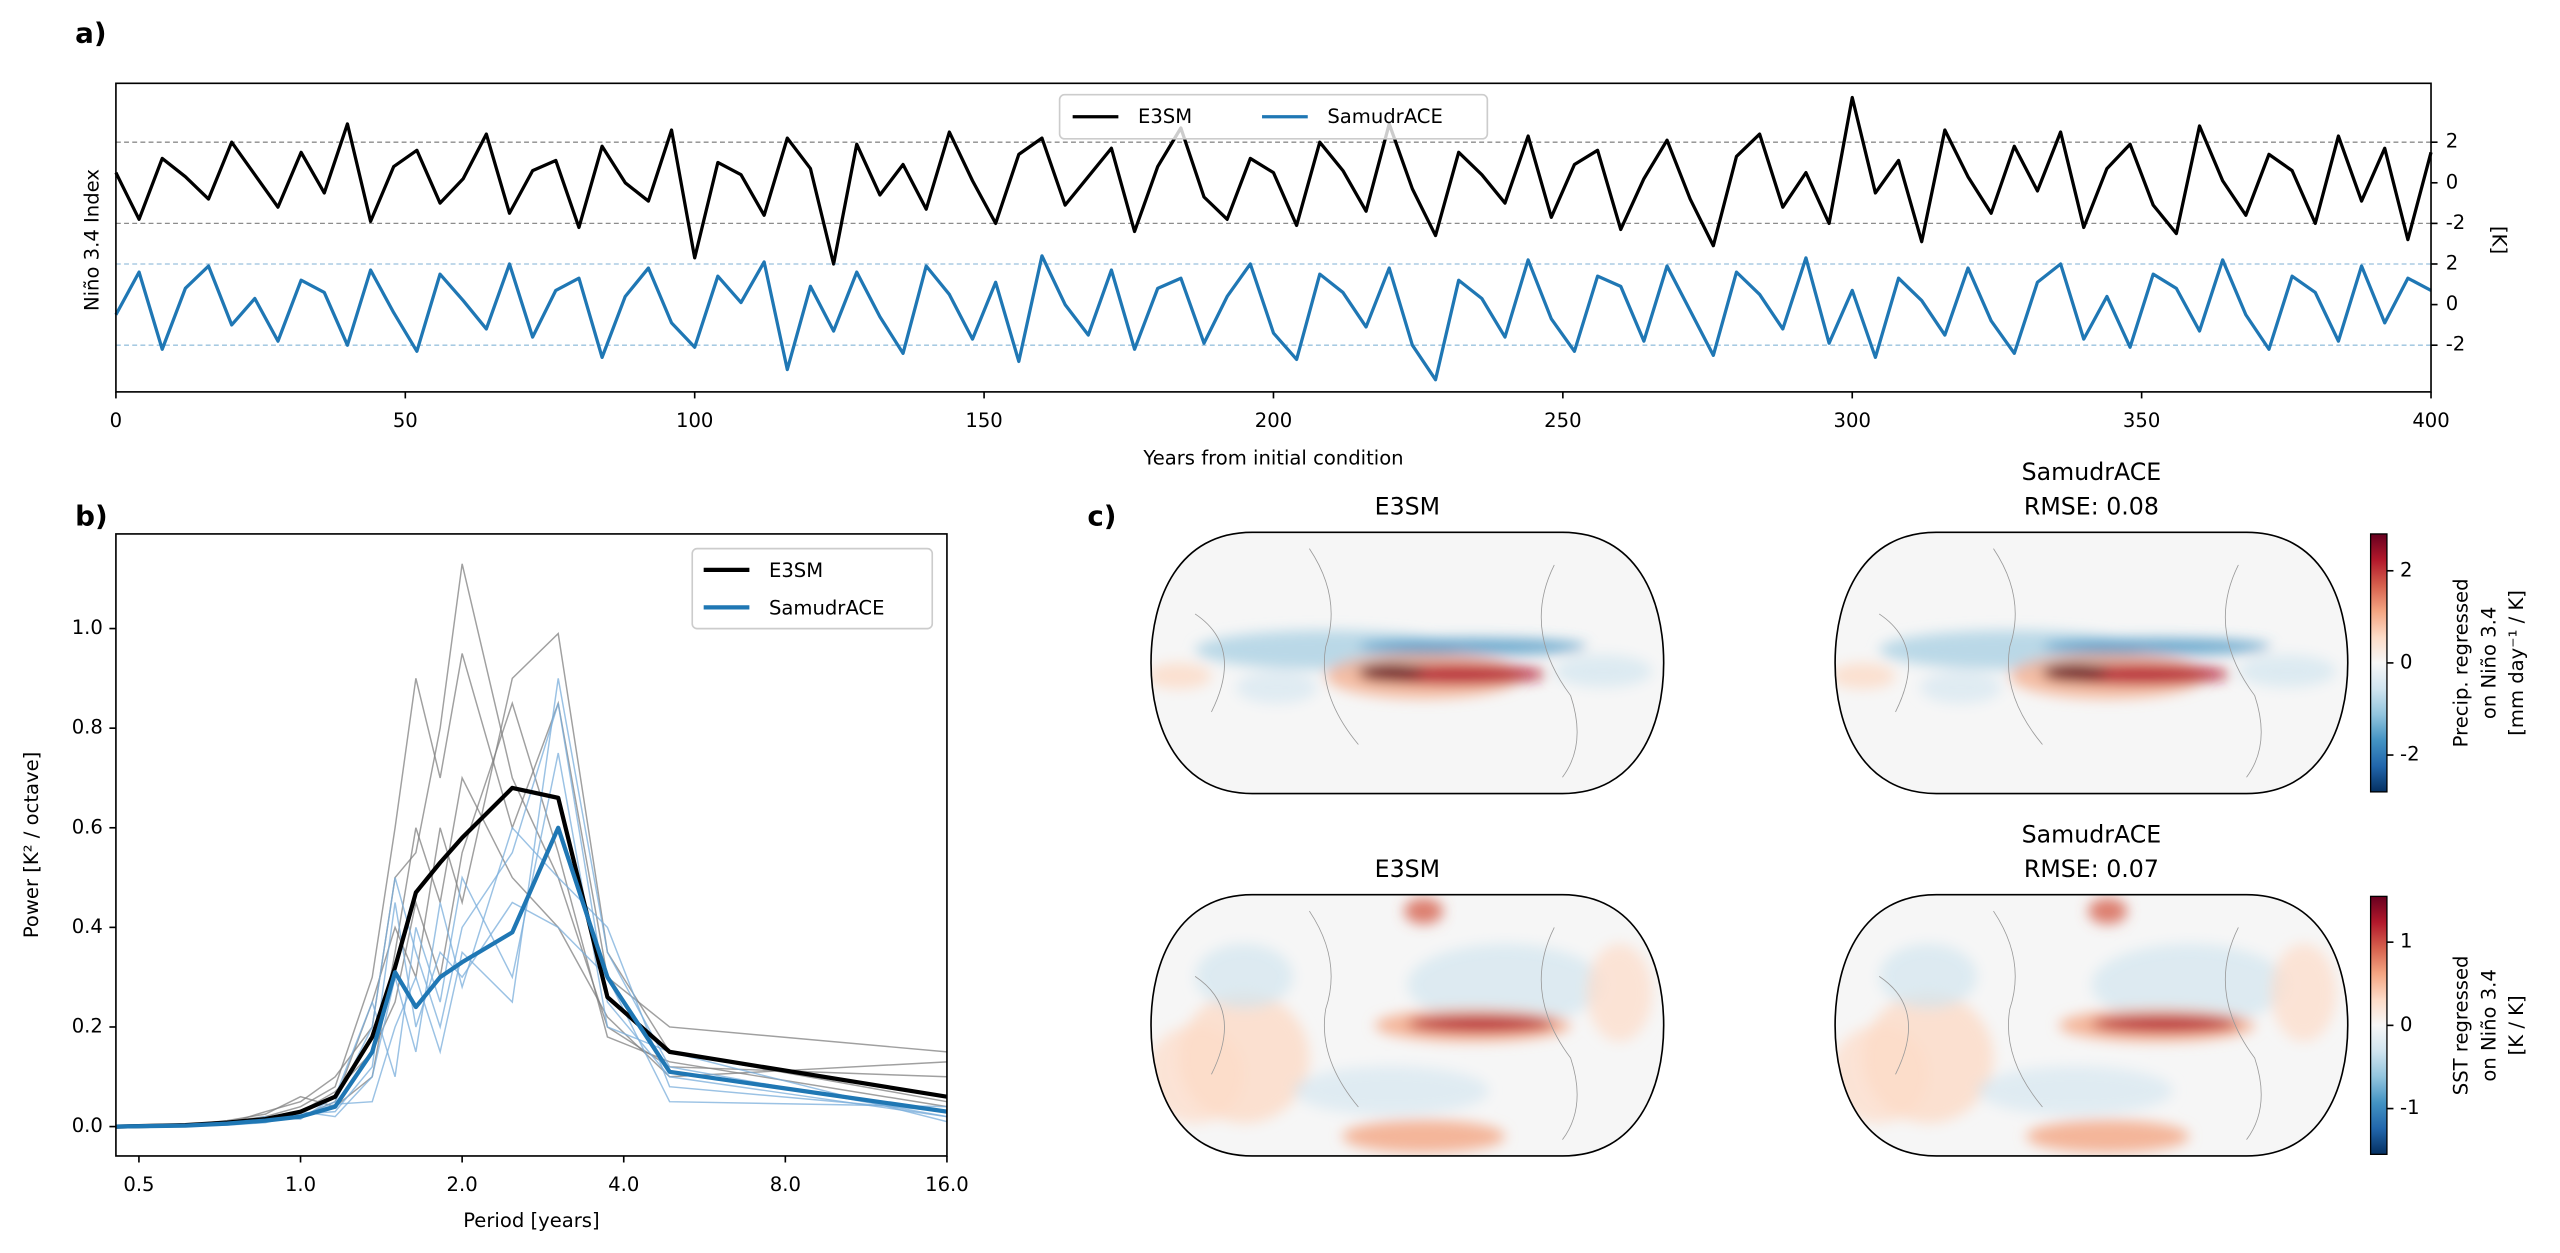  I want to click on plot-area, so click(531, 846).